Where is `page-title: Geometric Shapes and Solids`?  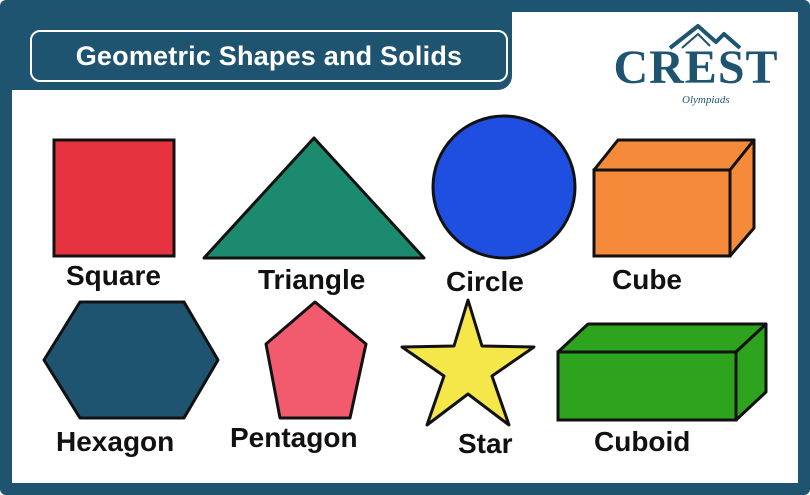 page-title: Geometric Shapes and Solids is located at coordinates (269, 55).